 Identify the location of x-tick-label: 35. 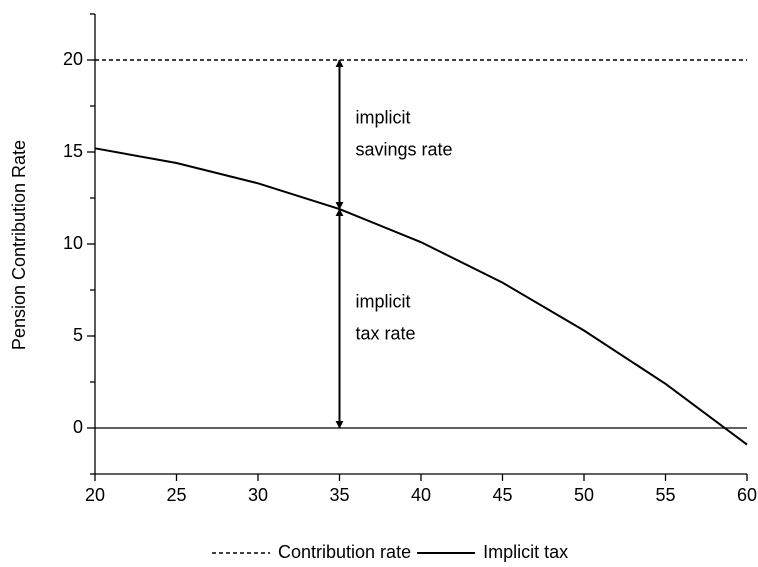
(339, 495).